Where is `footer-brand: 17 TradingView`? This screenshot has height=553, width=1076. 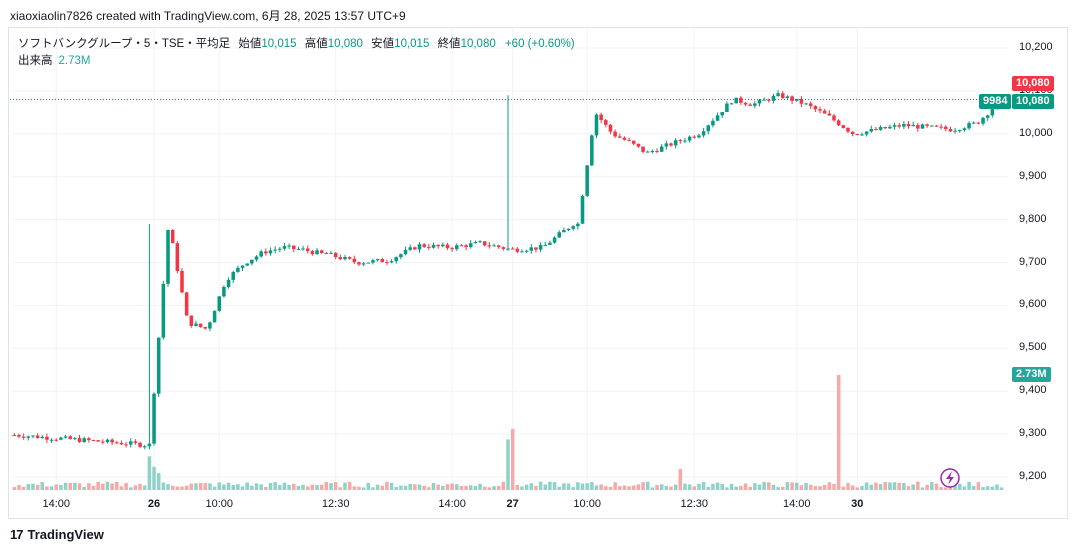
footer-brand: 17 TradingView is located at coordinates (57, 534).